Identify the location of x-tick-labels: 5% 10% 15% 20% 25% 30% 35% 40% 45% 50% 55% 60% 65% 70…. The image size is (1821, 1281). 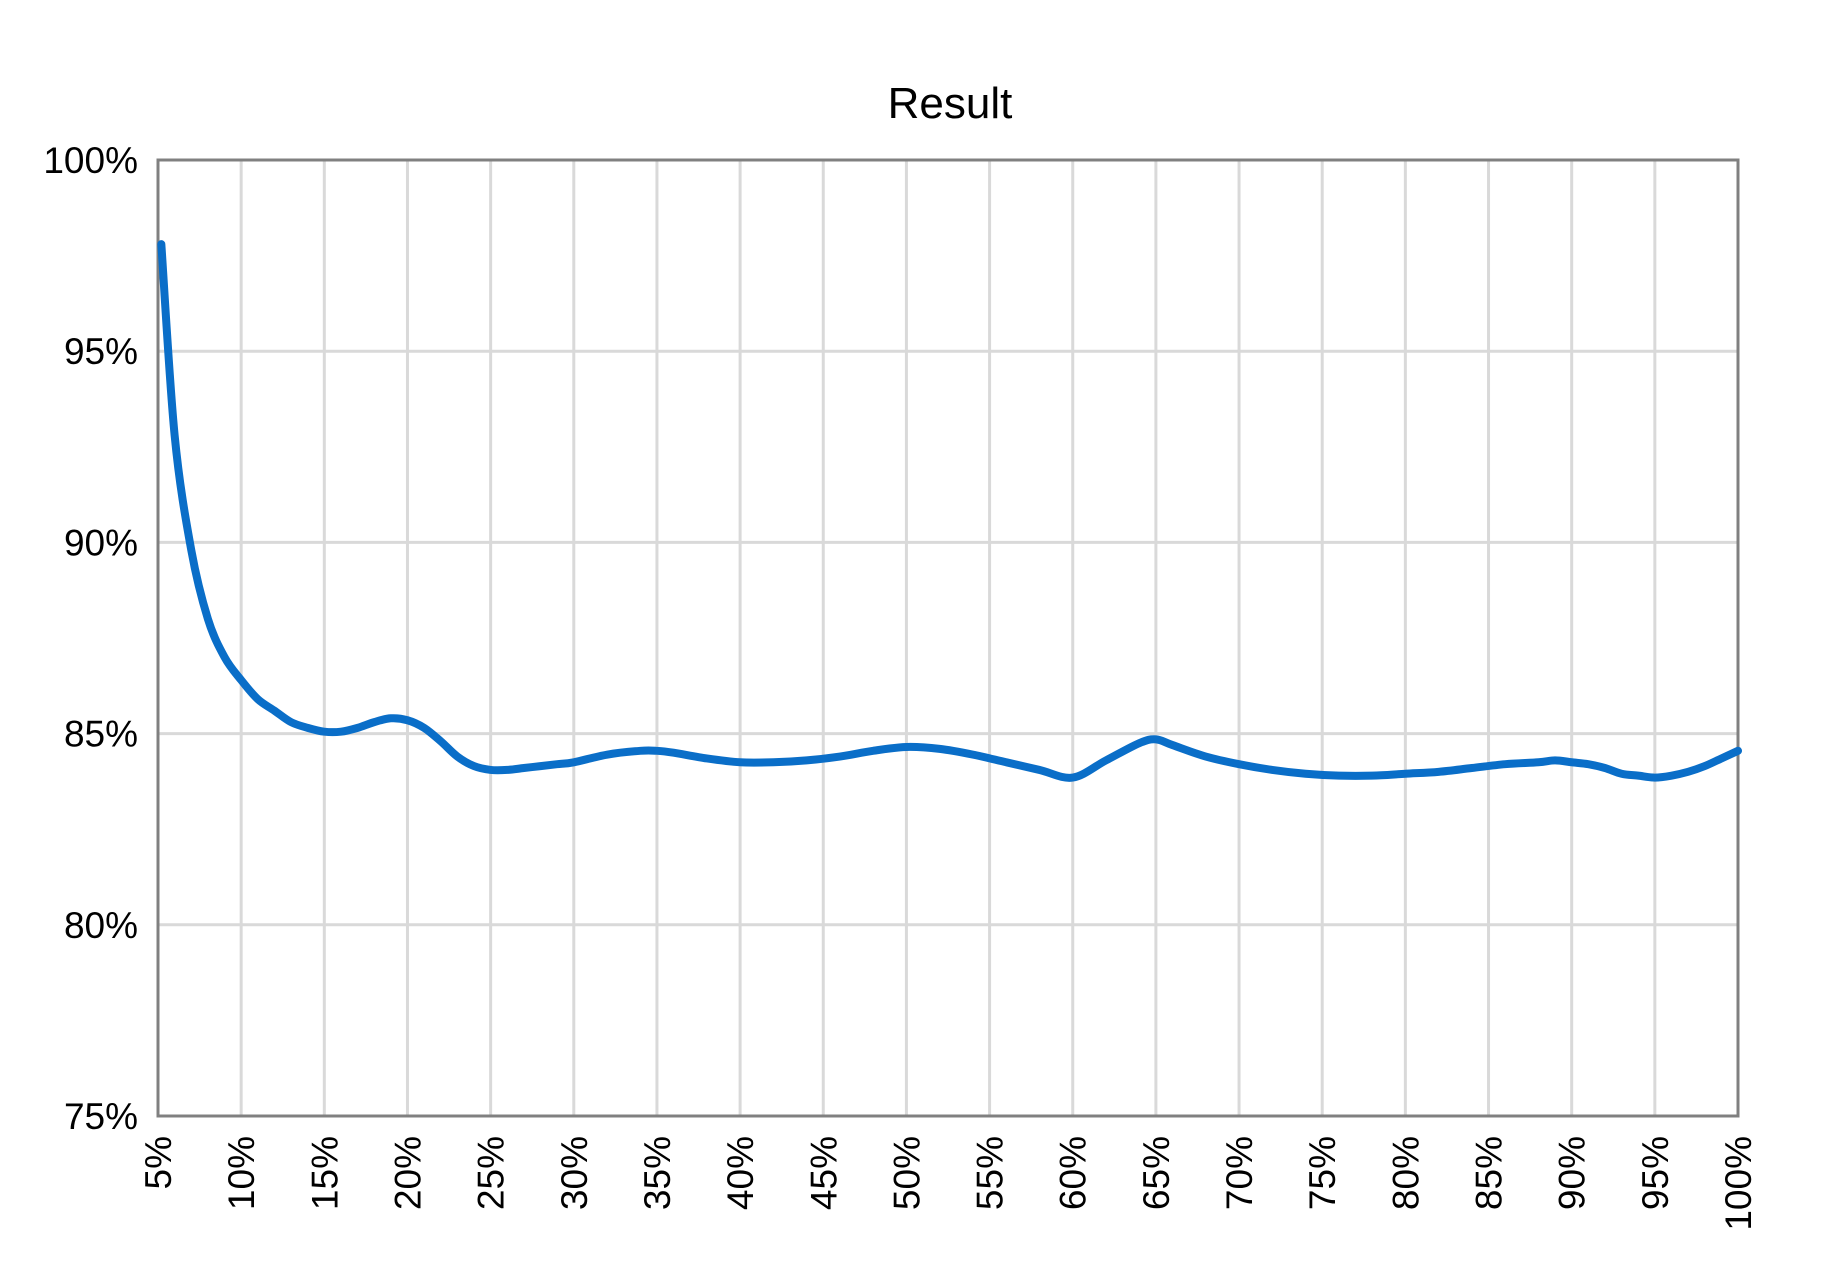
(948, 1183).